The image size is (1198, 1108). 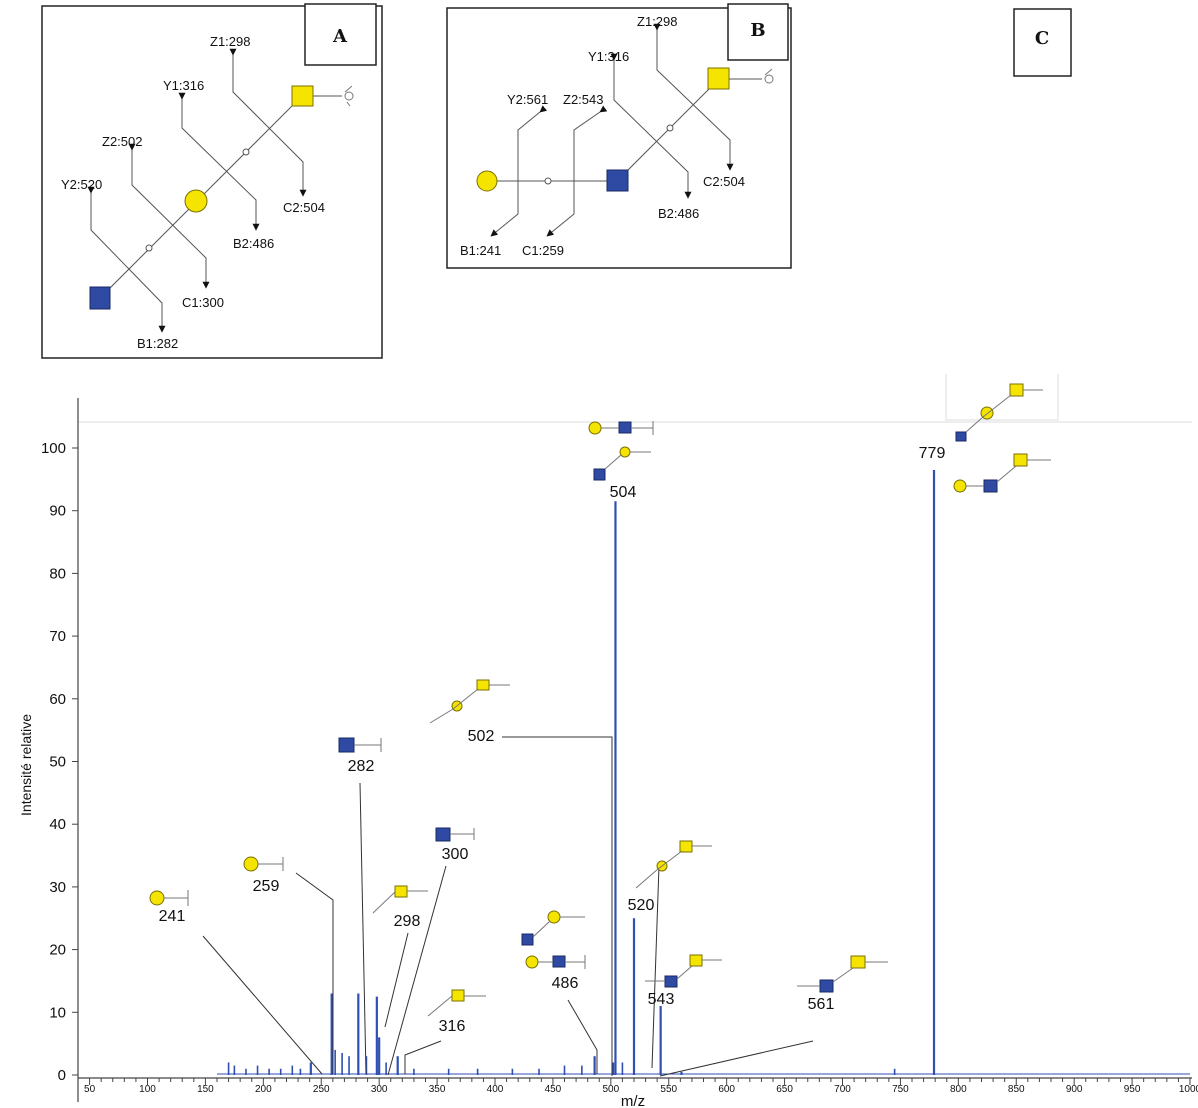 What do you see at coordinates (379, 1089) in the screenshot?
I see `x-tick-label: 300` at bounding box center [379, 1089].